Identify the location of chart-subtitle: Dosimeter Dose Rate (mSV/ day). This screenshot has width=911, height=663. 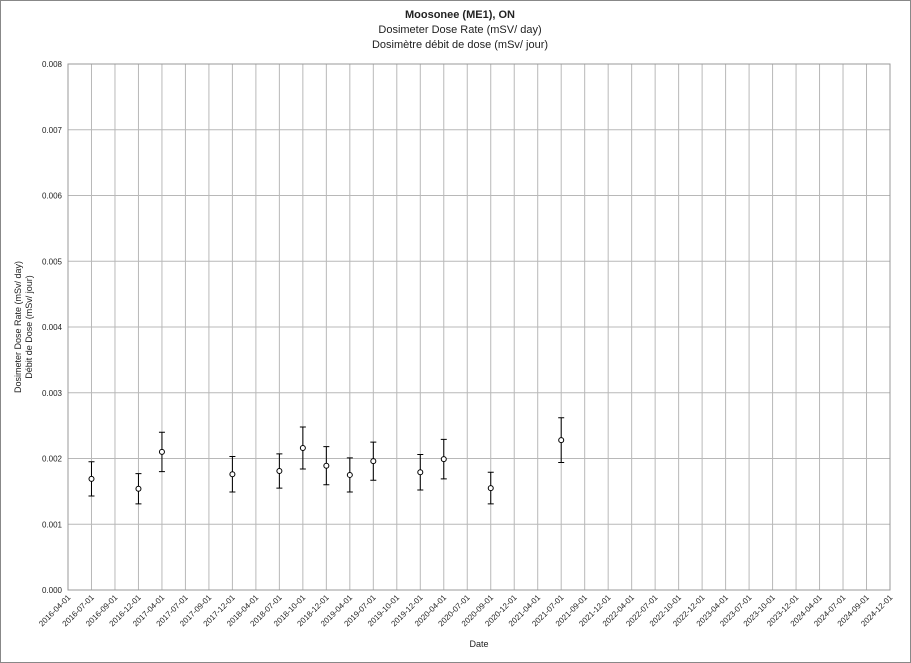
(459, 30).